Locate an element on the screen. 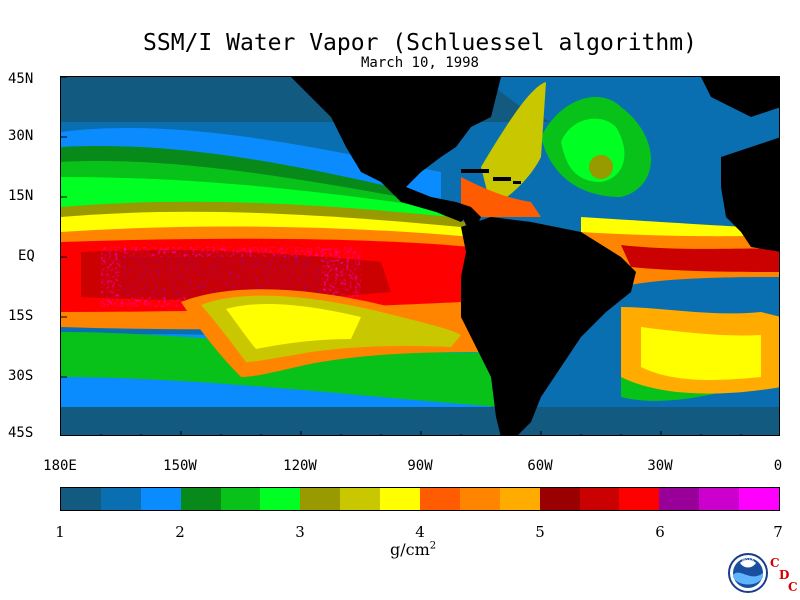  south-atlantic-yellow is located at coordinates (701, 353).